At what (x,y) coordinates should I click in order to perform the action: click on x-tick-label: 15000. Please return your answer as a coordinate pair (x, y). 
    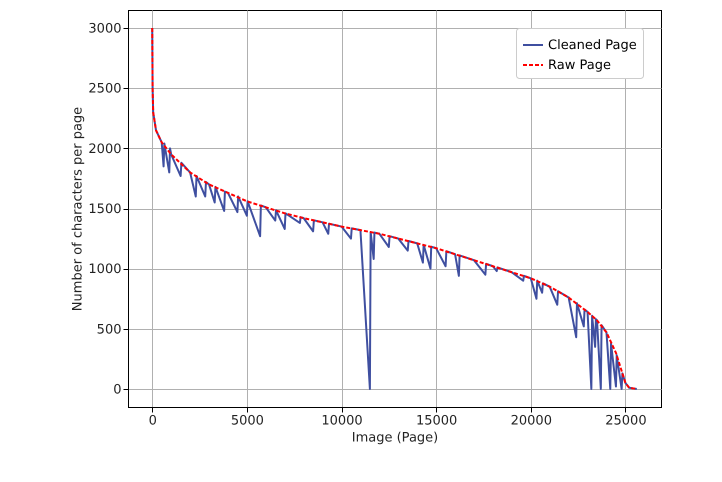
    Looking at the image, I should click on (437, 421).